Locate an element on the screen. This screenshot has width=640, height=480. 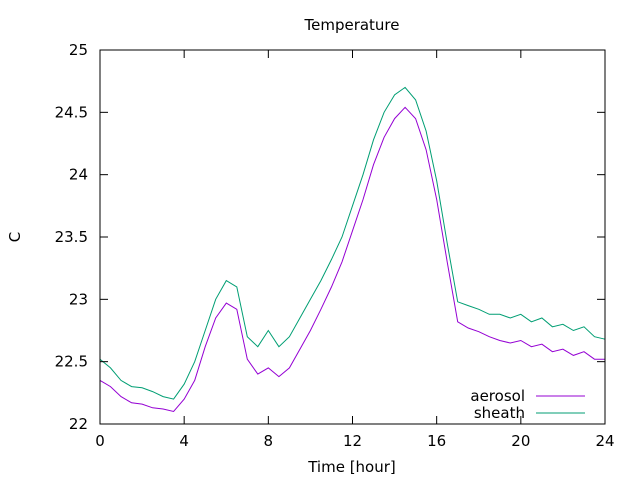
x-tick-label: 16 is located at coordinates (436, 441).